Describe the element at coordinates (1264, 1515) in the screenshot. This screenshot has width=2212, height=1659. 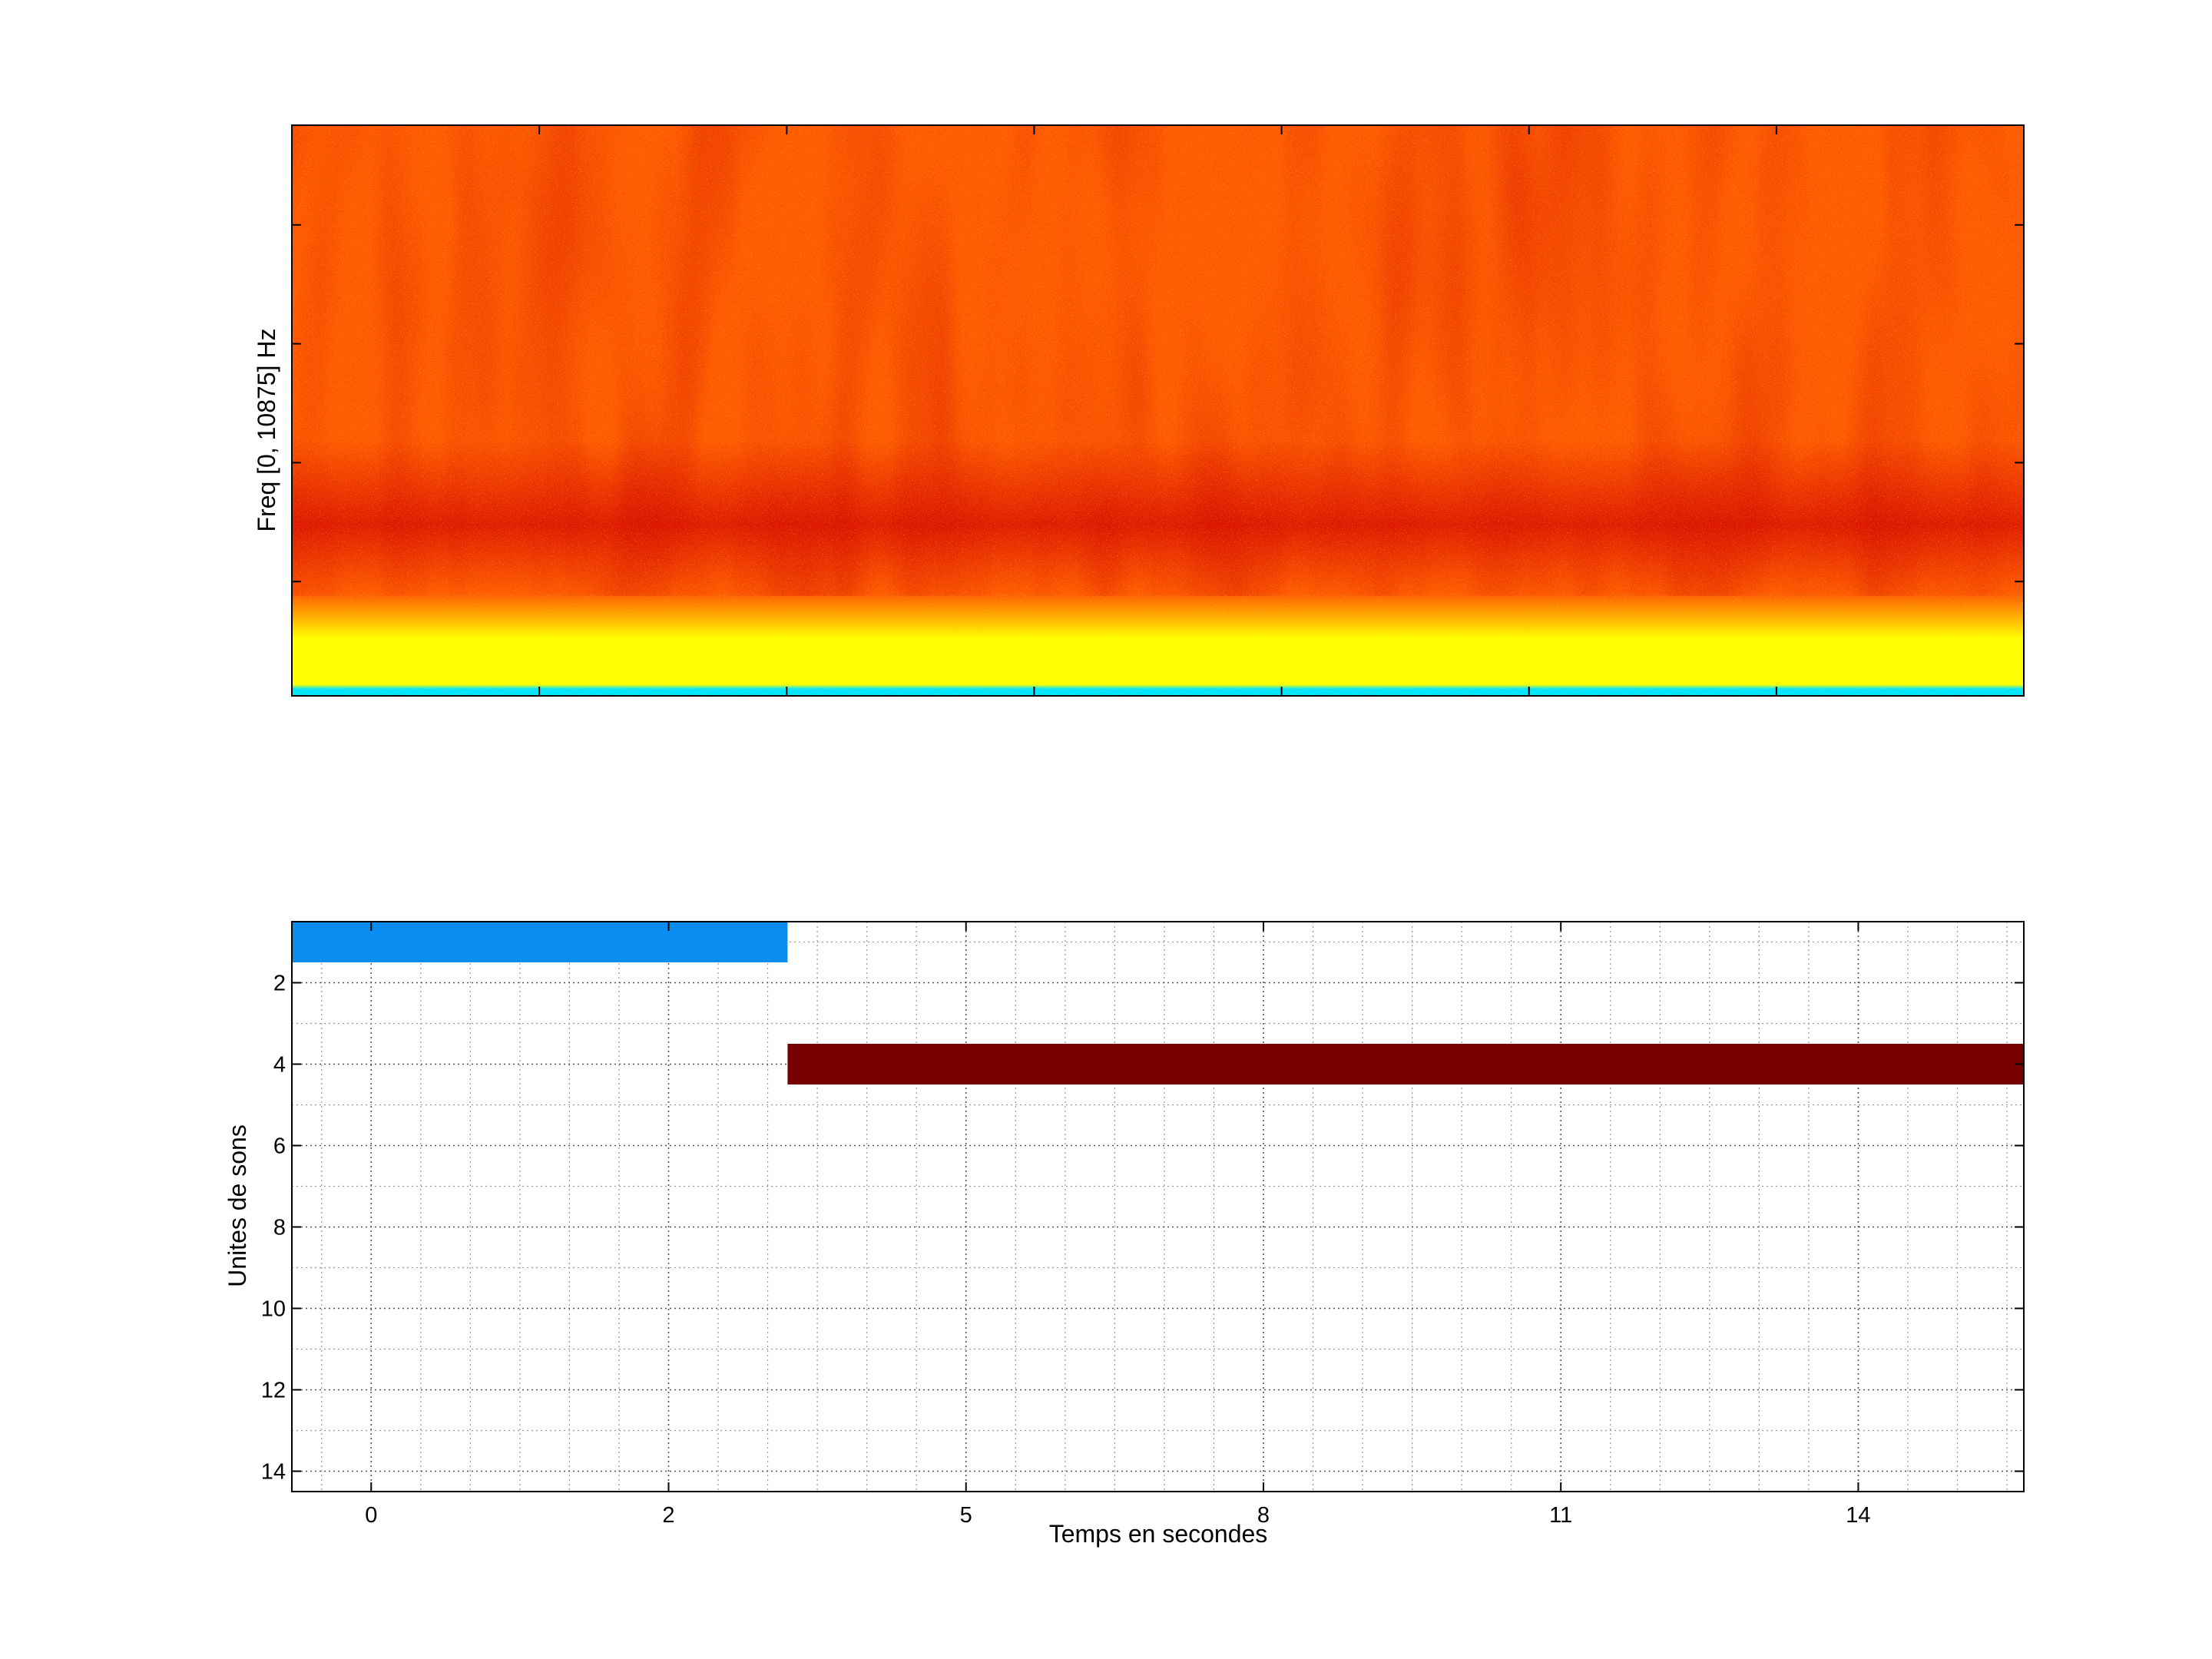
I see `units-x-tick-label: 8` at that location.